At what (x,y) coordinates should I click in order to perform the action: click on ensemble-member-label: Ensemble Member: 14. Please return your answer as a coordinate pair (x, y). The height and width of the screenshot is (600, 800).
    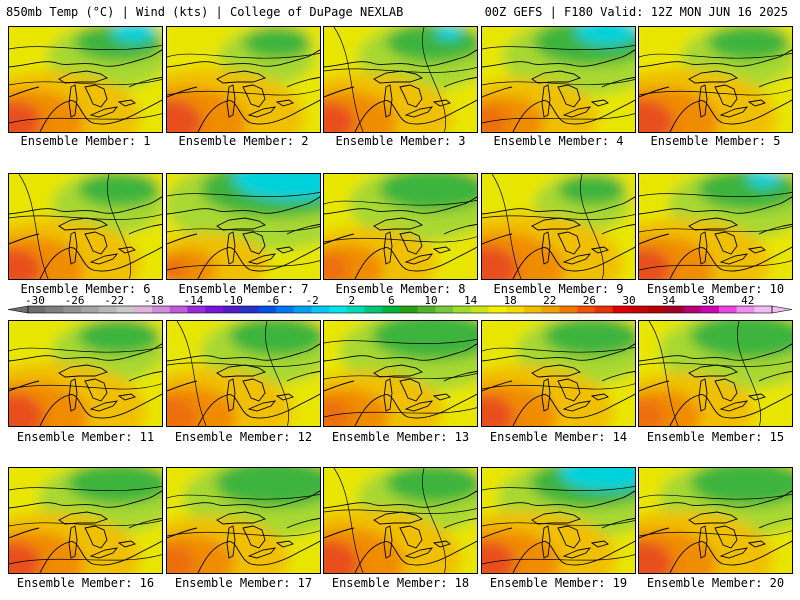
    Looking at the image, I should click on (558, 437).